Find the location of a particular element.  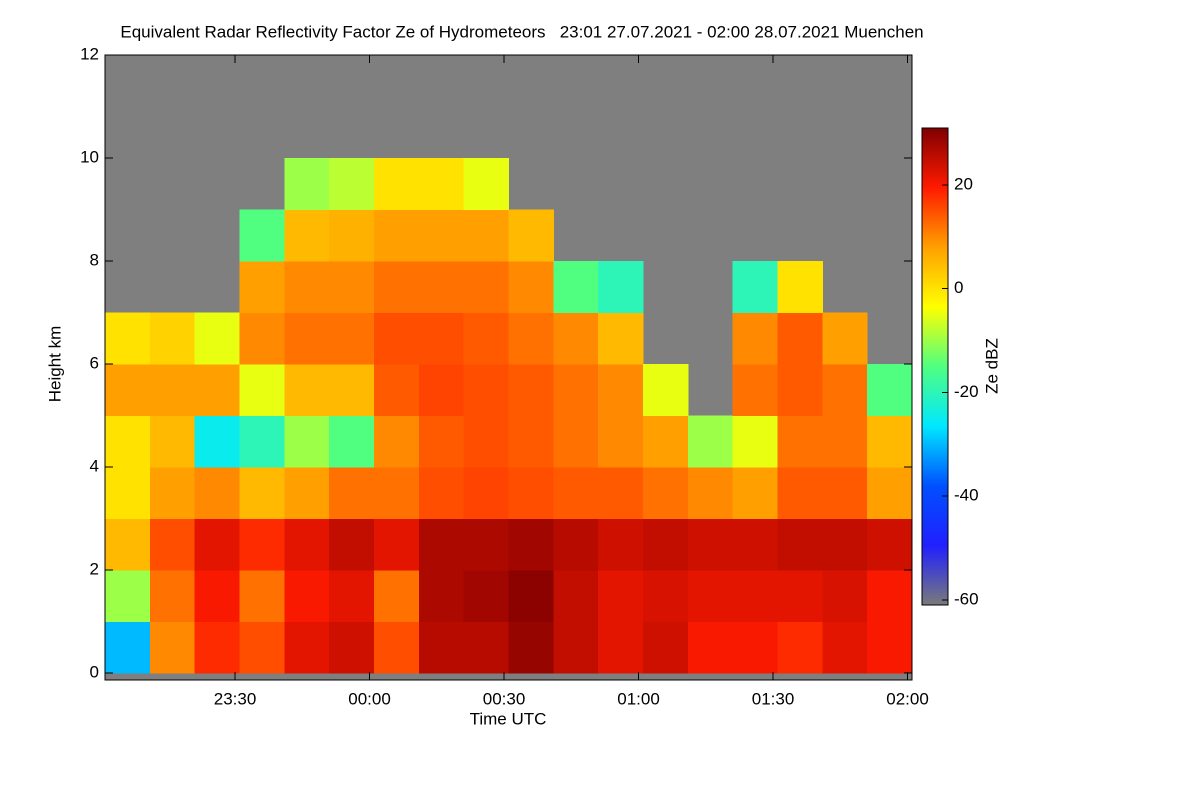

x-tick-label: 00:00 is located at coordinates (369, 698).